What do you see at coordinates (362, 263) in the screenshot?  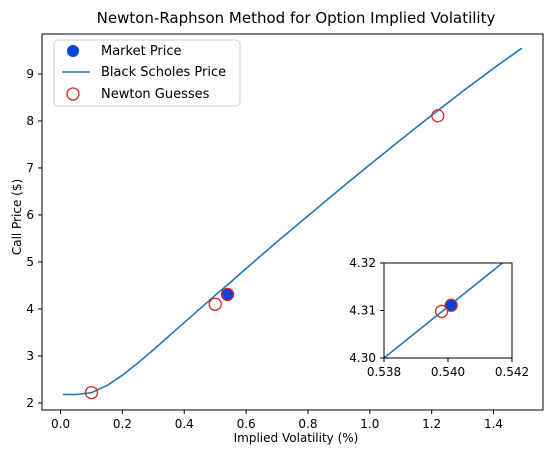 I see `inset-y-tick-label: 4.32` at bounding box center [362, 263].